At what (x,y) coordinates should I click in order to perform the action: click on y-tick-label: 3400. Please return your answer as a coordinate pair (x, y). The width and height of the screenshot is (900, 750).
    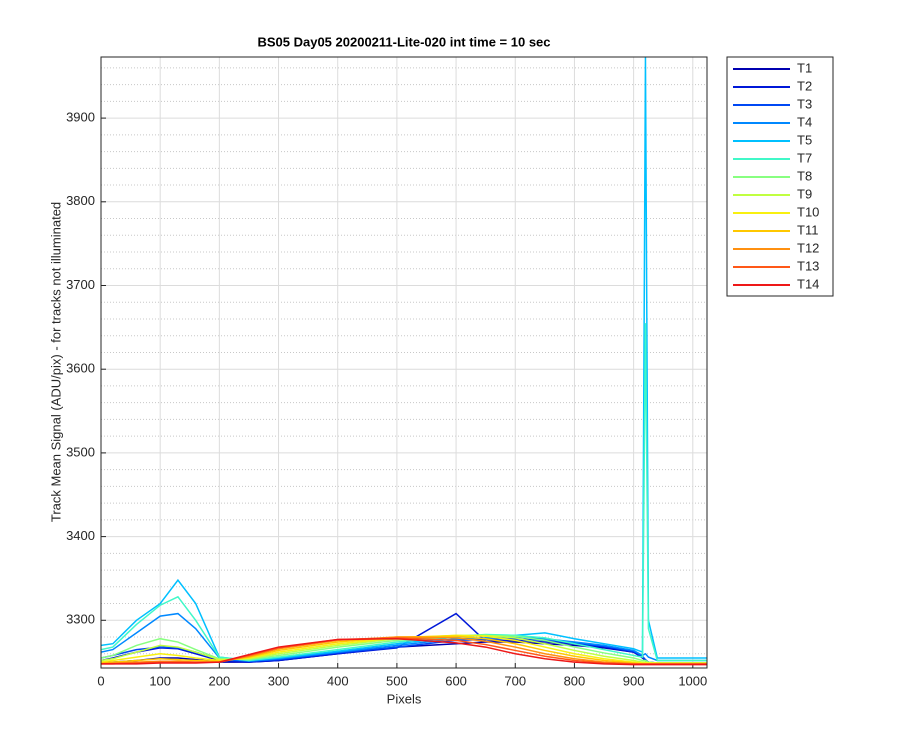
    Looking at the image, I should click on (80, 535).